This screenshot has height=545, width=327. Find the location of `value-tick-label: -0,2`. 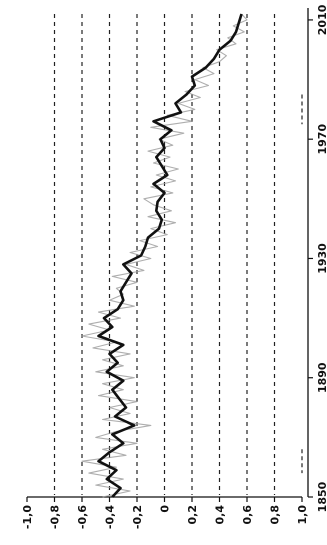

value-tick-label: -0,2 is located at coordinates (137, 517).